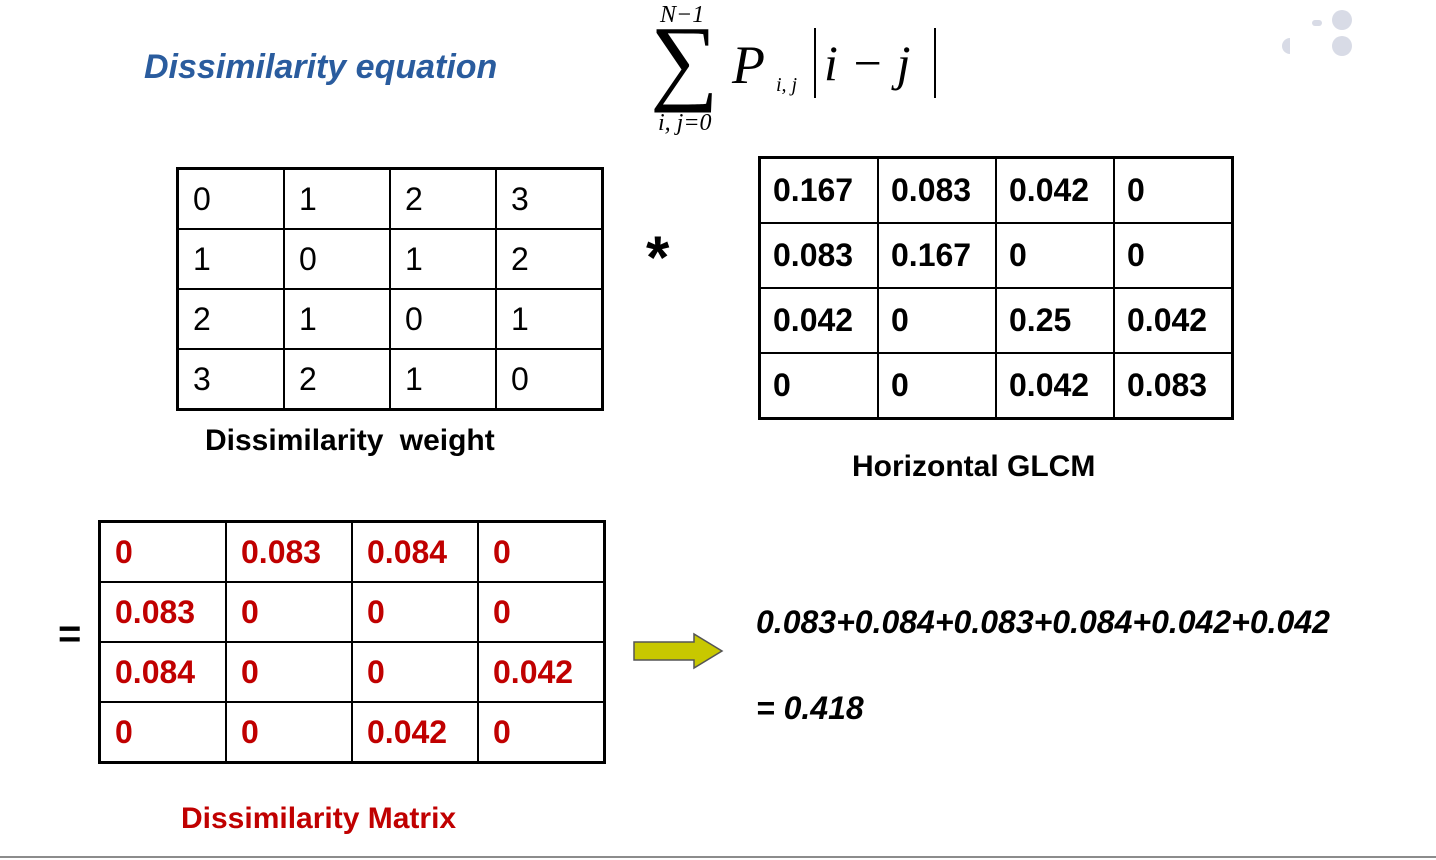 The width and height of the screenshot is (1436, 860). Describe the element at coordinates (682, 15) in the screenshot. I see `sum-upper-limit: N−1` at that location.